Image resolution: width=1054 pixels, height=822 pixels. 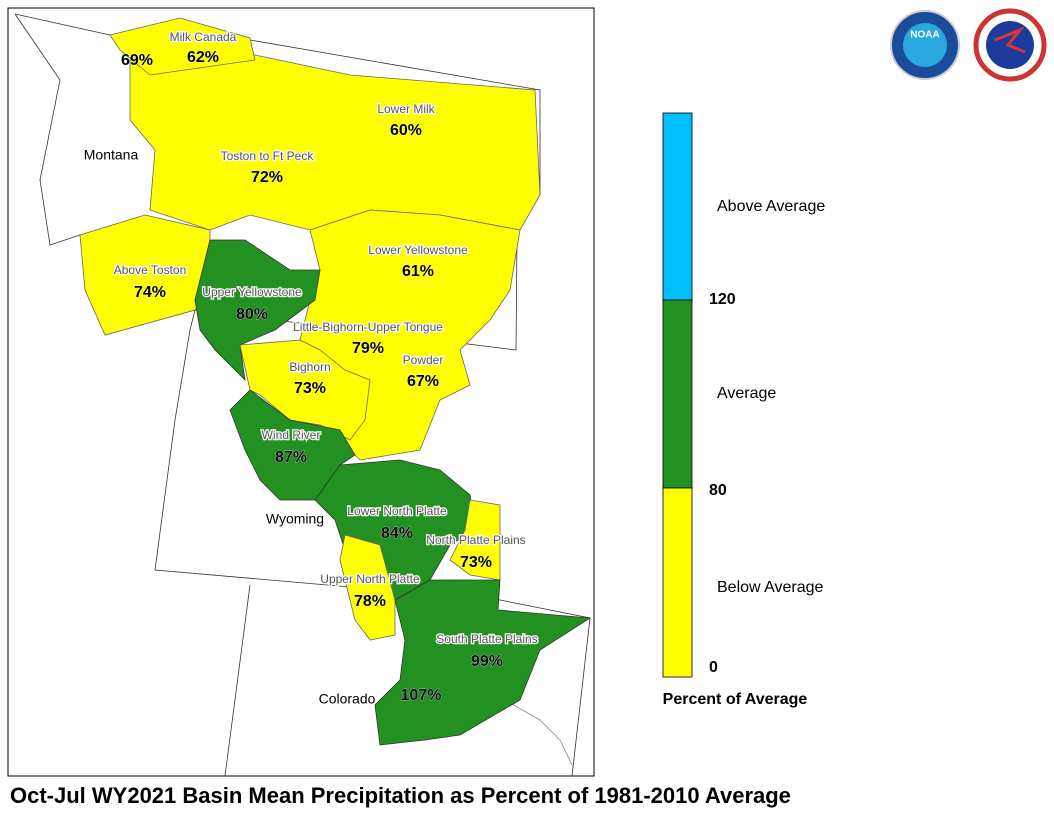 I want to click on basin-value: 87%, so click(x=291, y=457).